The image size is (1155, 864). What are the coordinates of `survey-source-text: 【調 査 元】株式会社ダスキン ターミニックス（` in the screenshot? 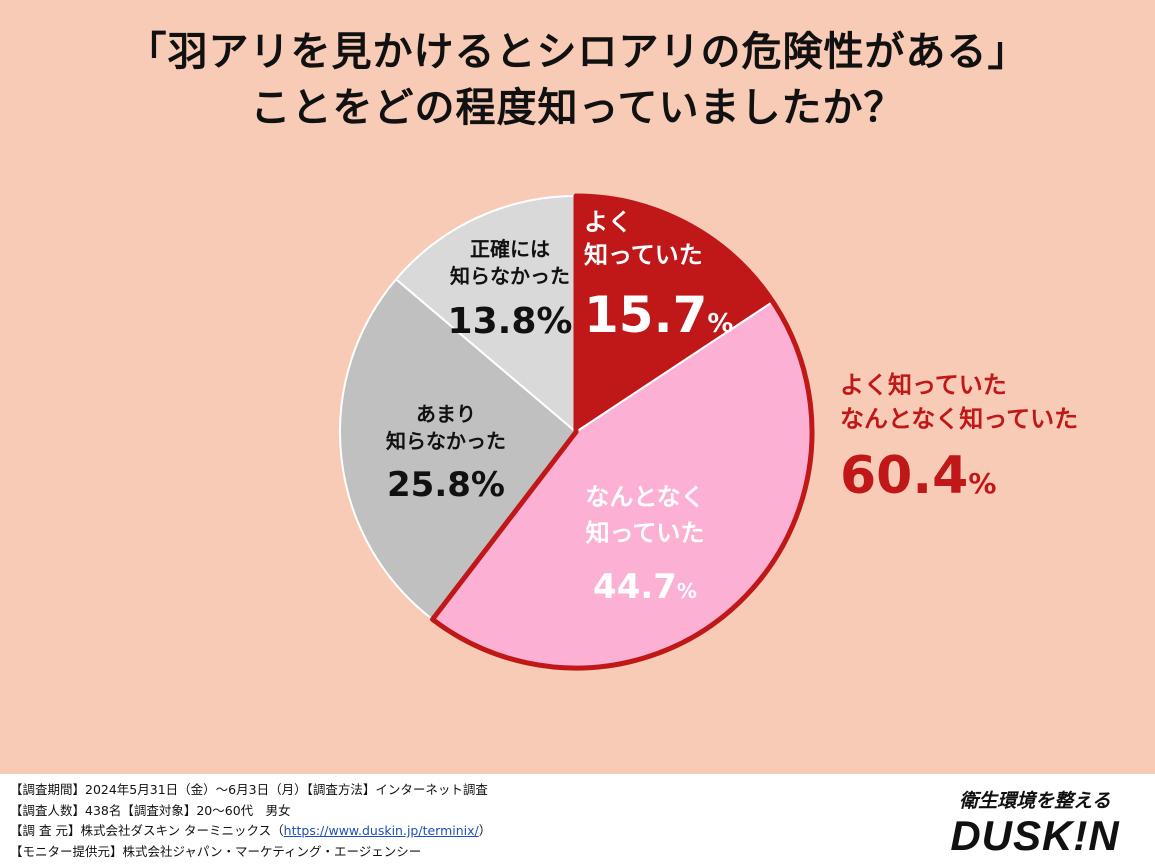 It's located at (147, 830).